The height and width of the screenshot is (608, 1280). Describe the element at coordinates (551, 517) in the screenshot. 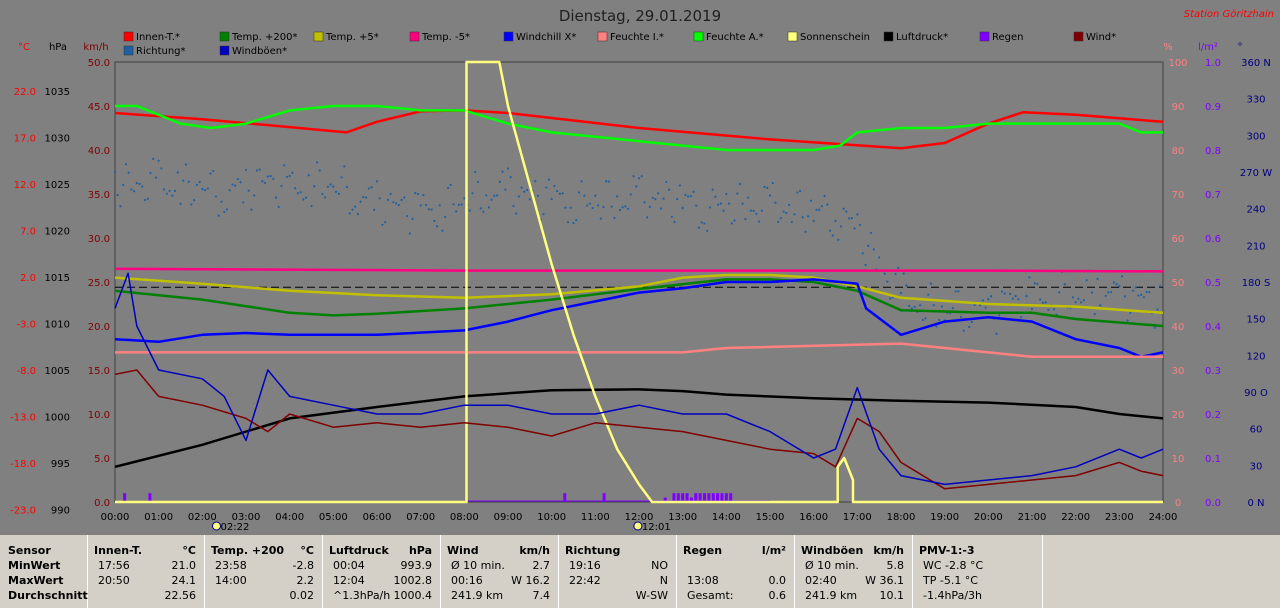

I see `x-tick-label: 10:00` at that location.